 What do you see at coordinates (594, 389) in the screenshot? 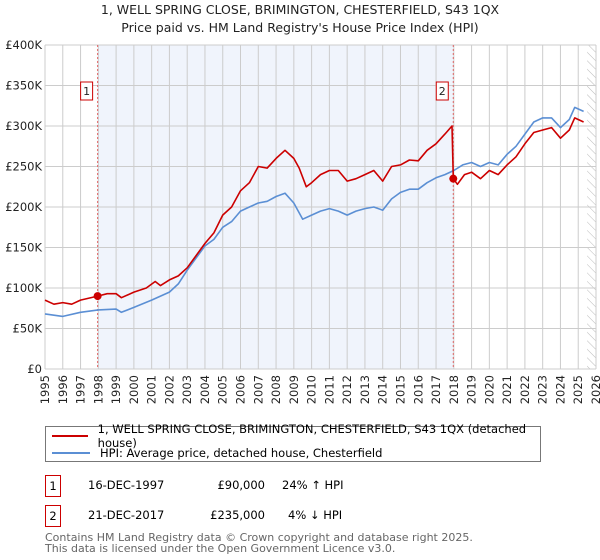
I see `x-tick-label: 2026` at bounding box center [594, 389].